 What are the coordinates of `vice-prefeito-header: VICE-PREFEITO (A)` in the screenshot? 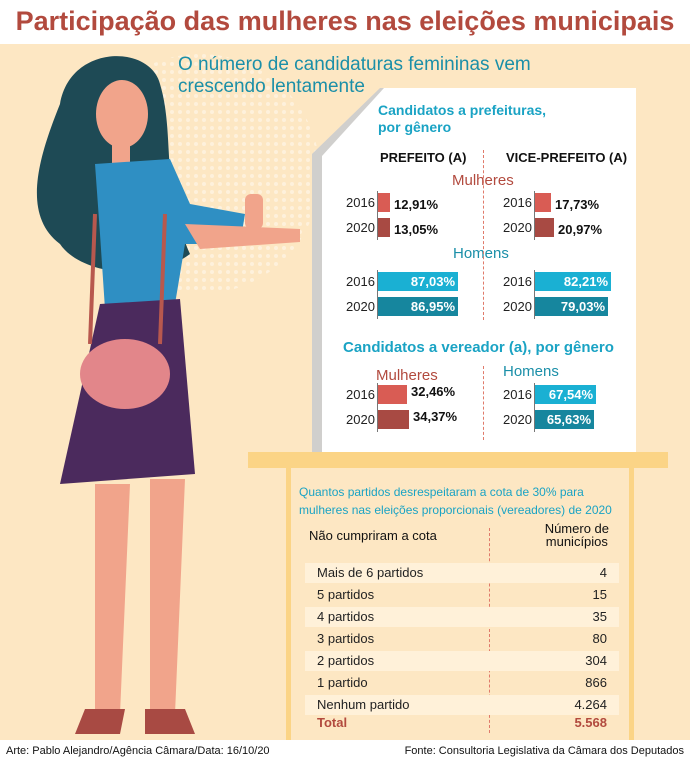 It's located at (567, 157).